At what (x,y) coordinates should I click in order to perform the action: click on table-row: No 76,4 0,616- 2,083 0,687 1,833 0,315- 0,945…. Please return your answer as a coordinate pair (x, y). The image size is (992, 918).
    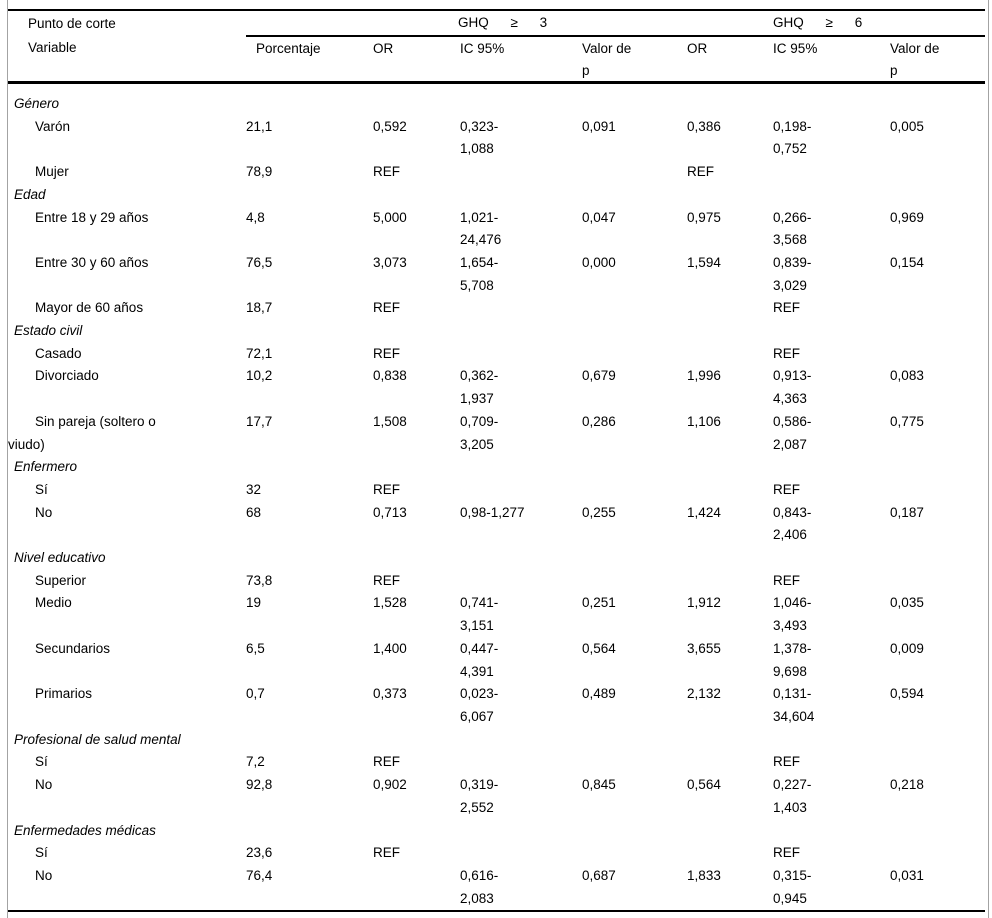
    Looking at the image, I should click on (496, 888).